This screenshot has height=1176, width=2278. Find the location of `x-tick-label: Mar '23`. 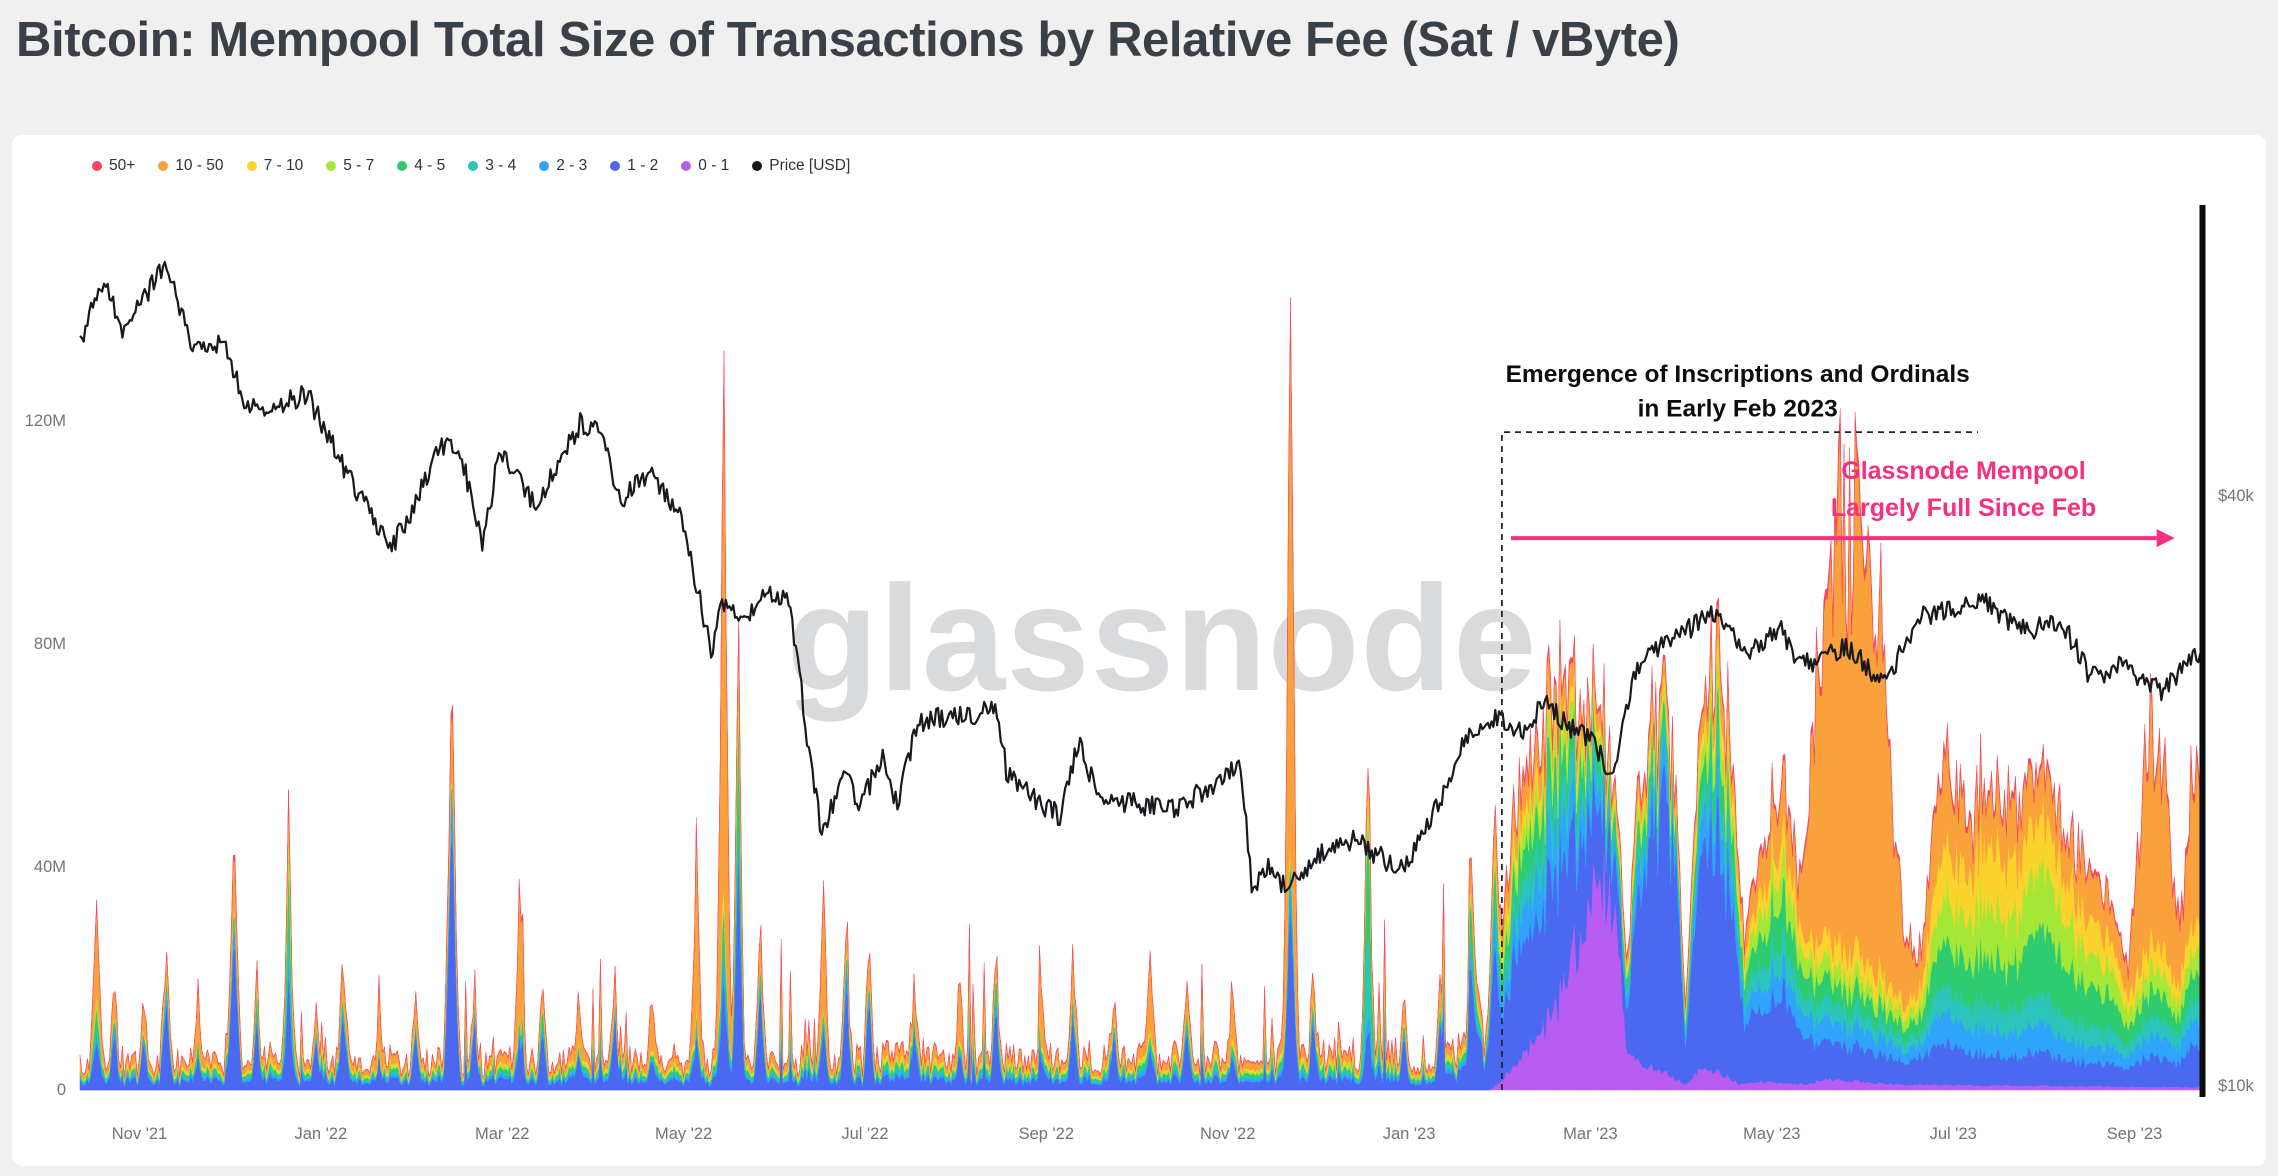

x-tick-label: Mar '23 is located at coordinates (1590, 1134).